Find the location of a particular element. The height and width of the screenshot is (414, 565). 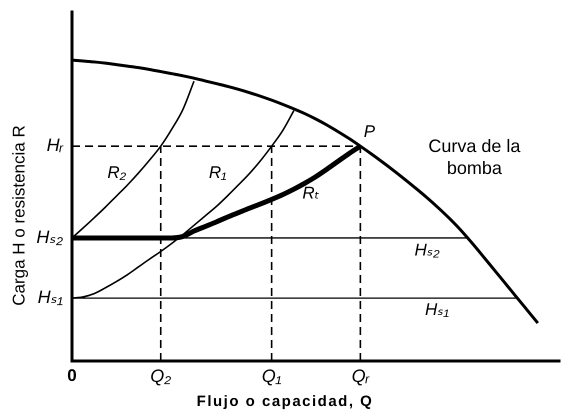

x-tick-label: Q₁ is located at coordinates (272, 376).